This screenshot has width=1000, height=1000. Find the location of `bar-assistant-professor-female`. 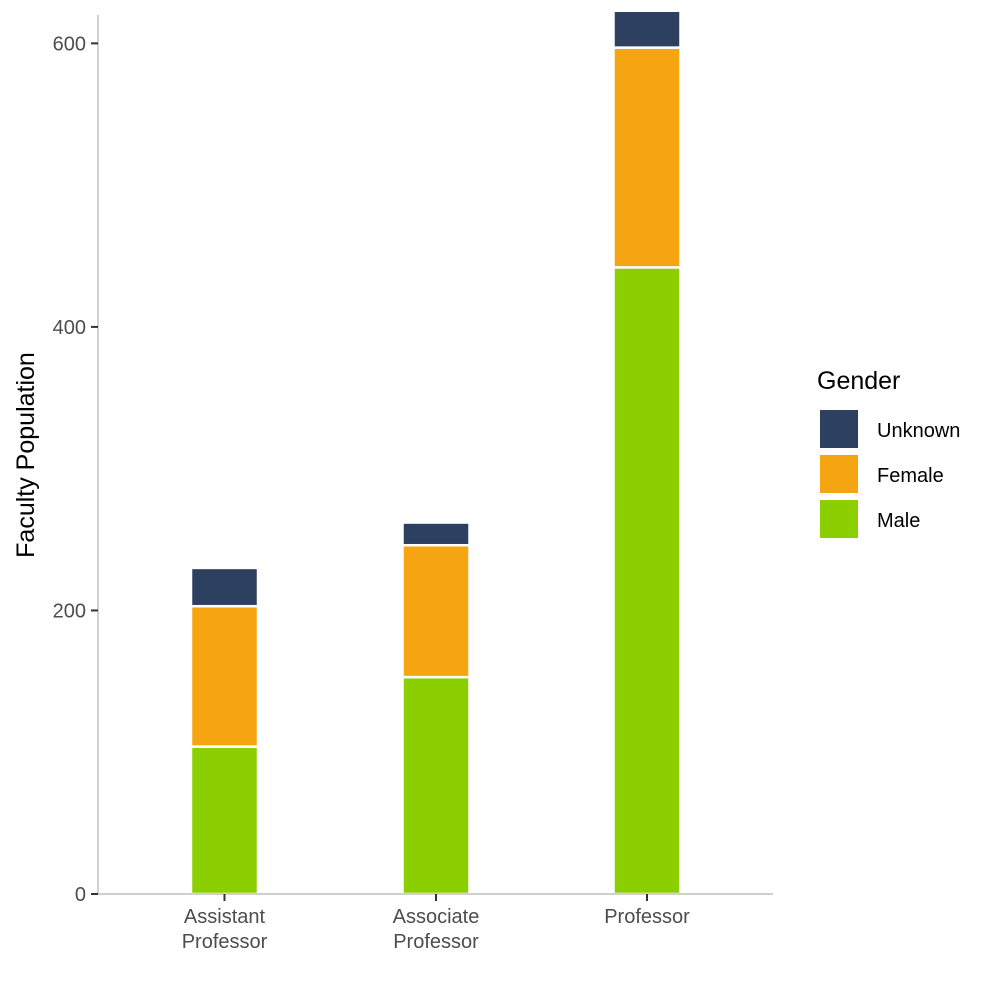

bar-assistant-professor-female is located at coordinates (224, 676).